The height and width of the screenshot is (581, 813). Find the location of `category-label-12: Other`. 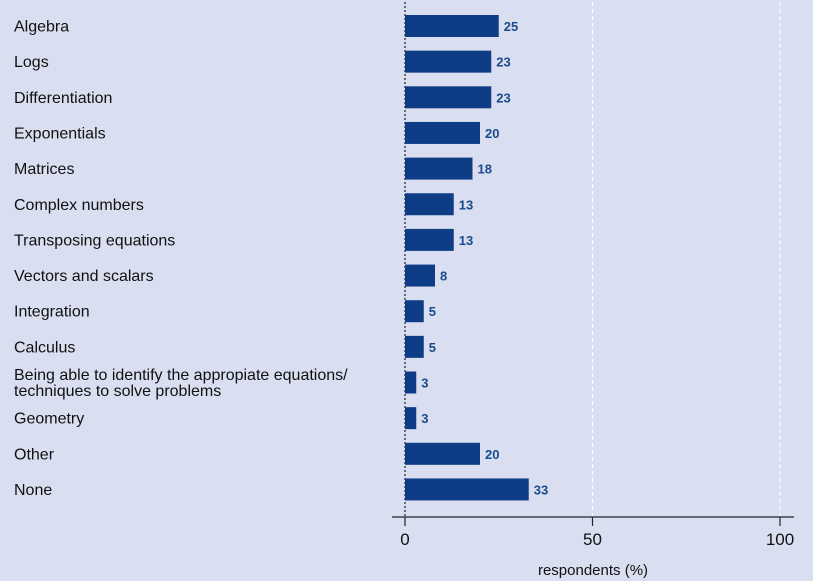

category-label-12: Other is located at coordinates (34, 454).